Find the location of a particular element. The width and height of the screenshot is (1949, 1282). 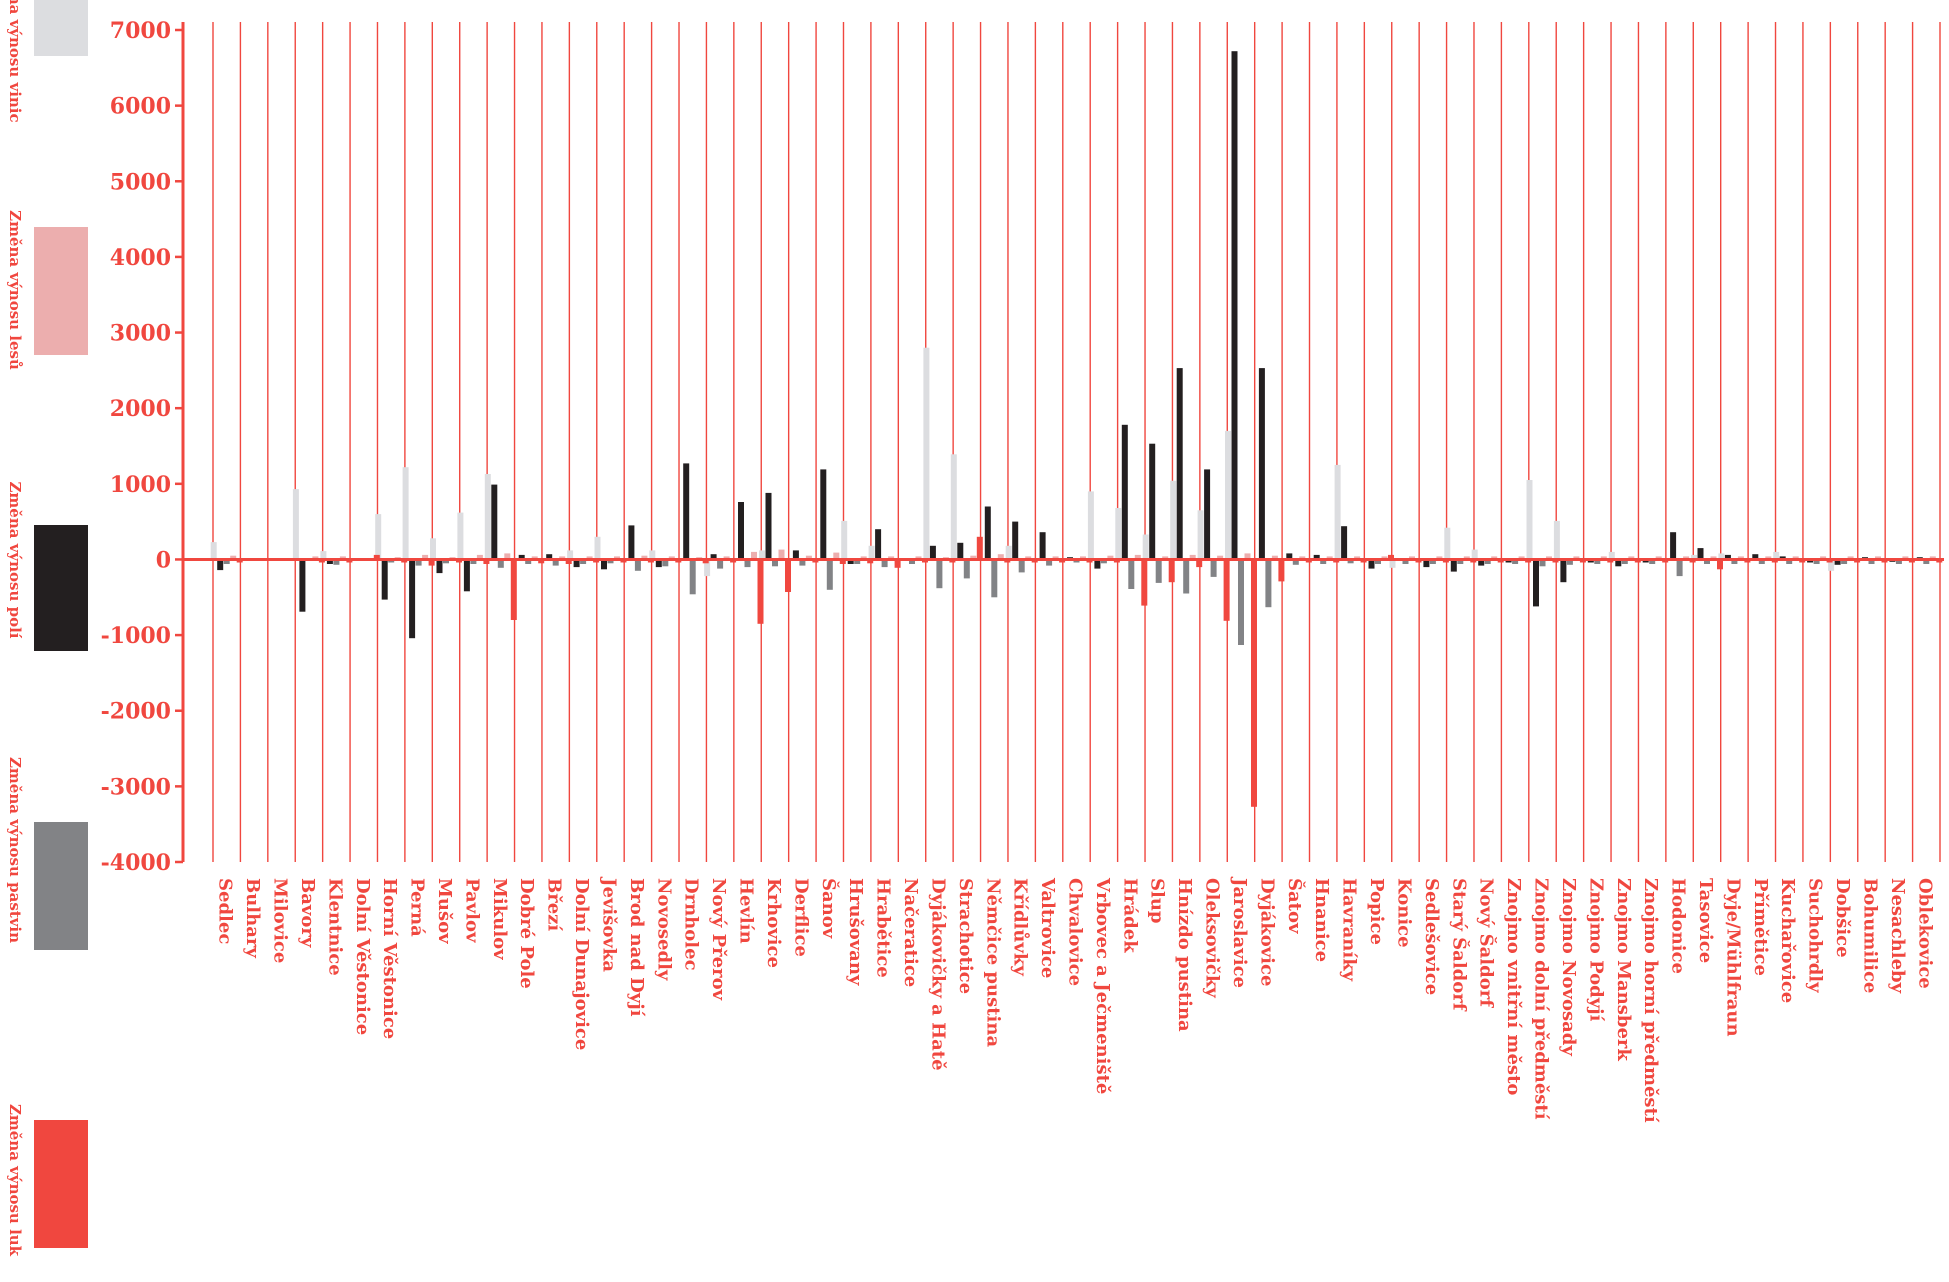

x-tick-label: Dolní Dunajovice is located at coordinates (581, 964).